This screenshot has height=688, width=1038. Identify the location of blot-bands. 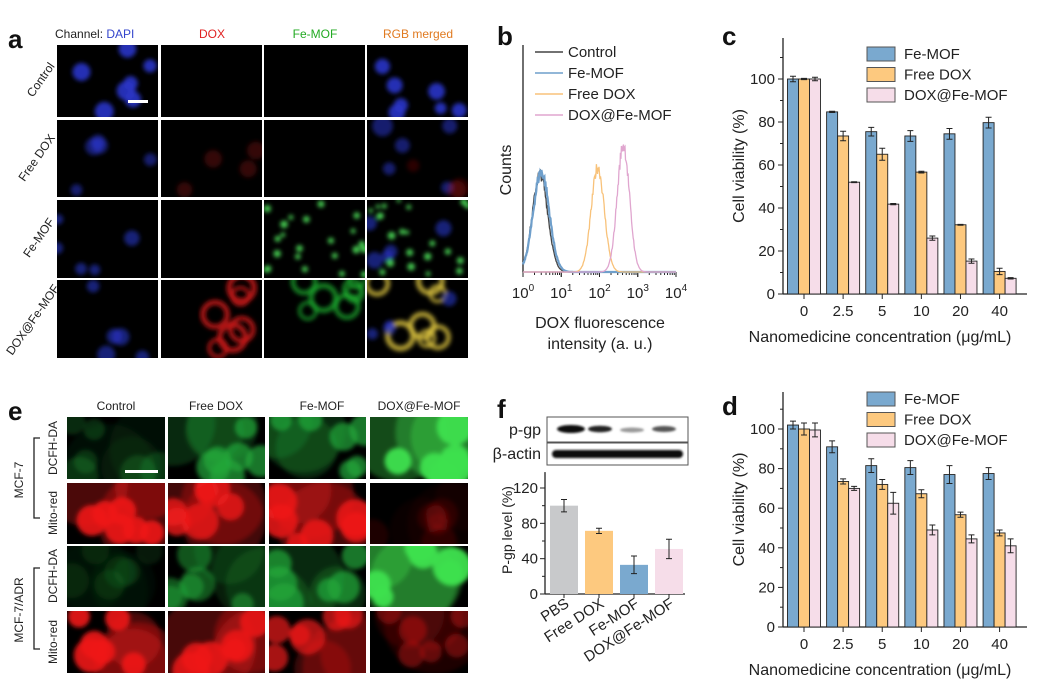
(617, 441).